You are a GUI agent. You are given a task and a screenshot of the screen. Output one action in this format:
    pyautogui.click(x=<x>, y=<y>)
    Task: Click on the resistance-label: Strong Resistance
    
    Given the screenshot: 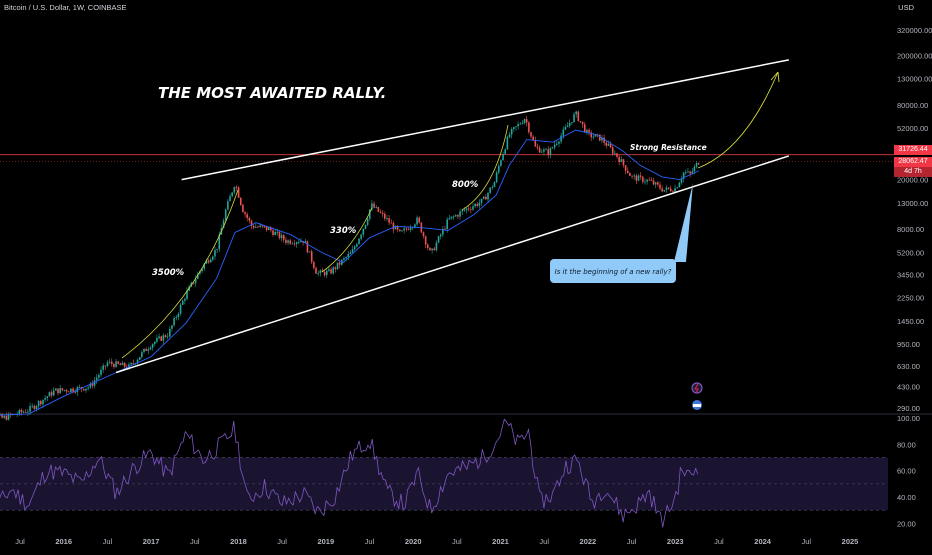 What is the action you would take?
    pyautogui.click(x=668, y=147)
    